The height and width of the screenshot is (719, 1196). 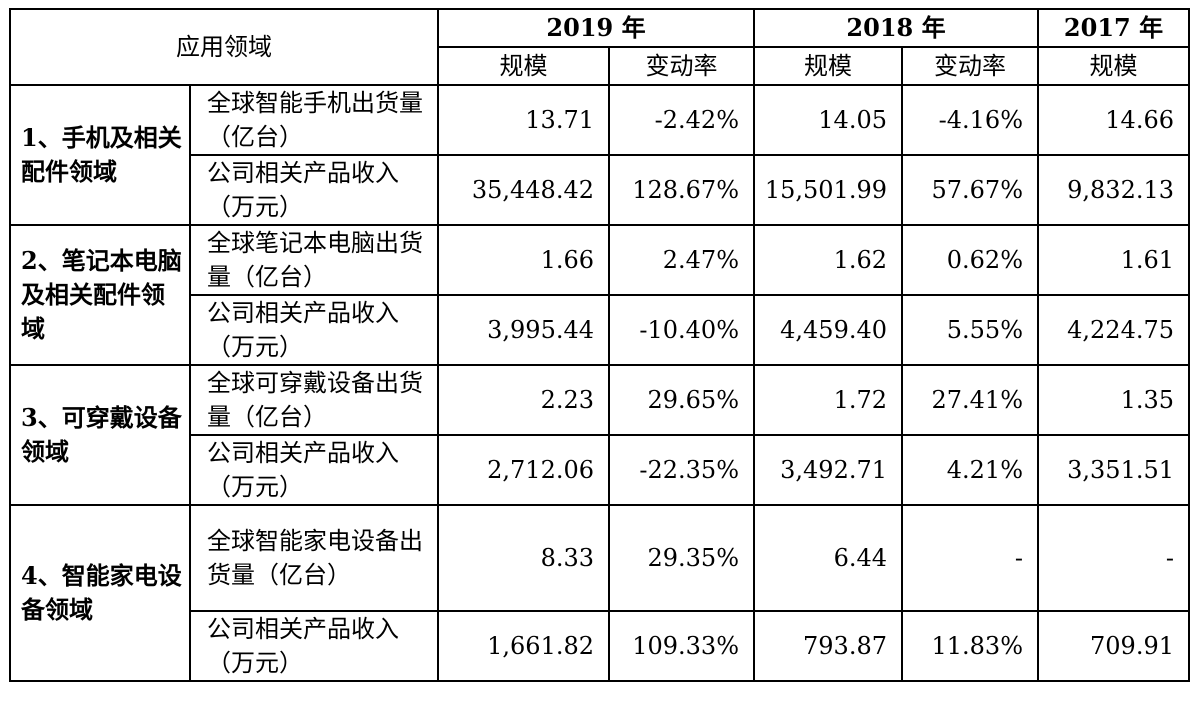 I want to click on header-scale-2018: 规模, so click(x=828, y=66).